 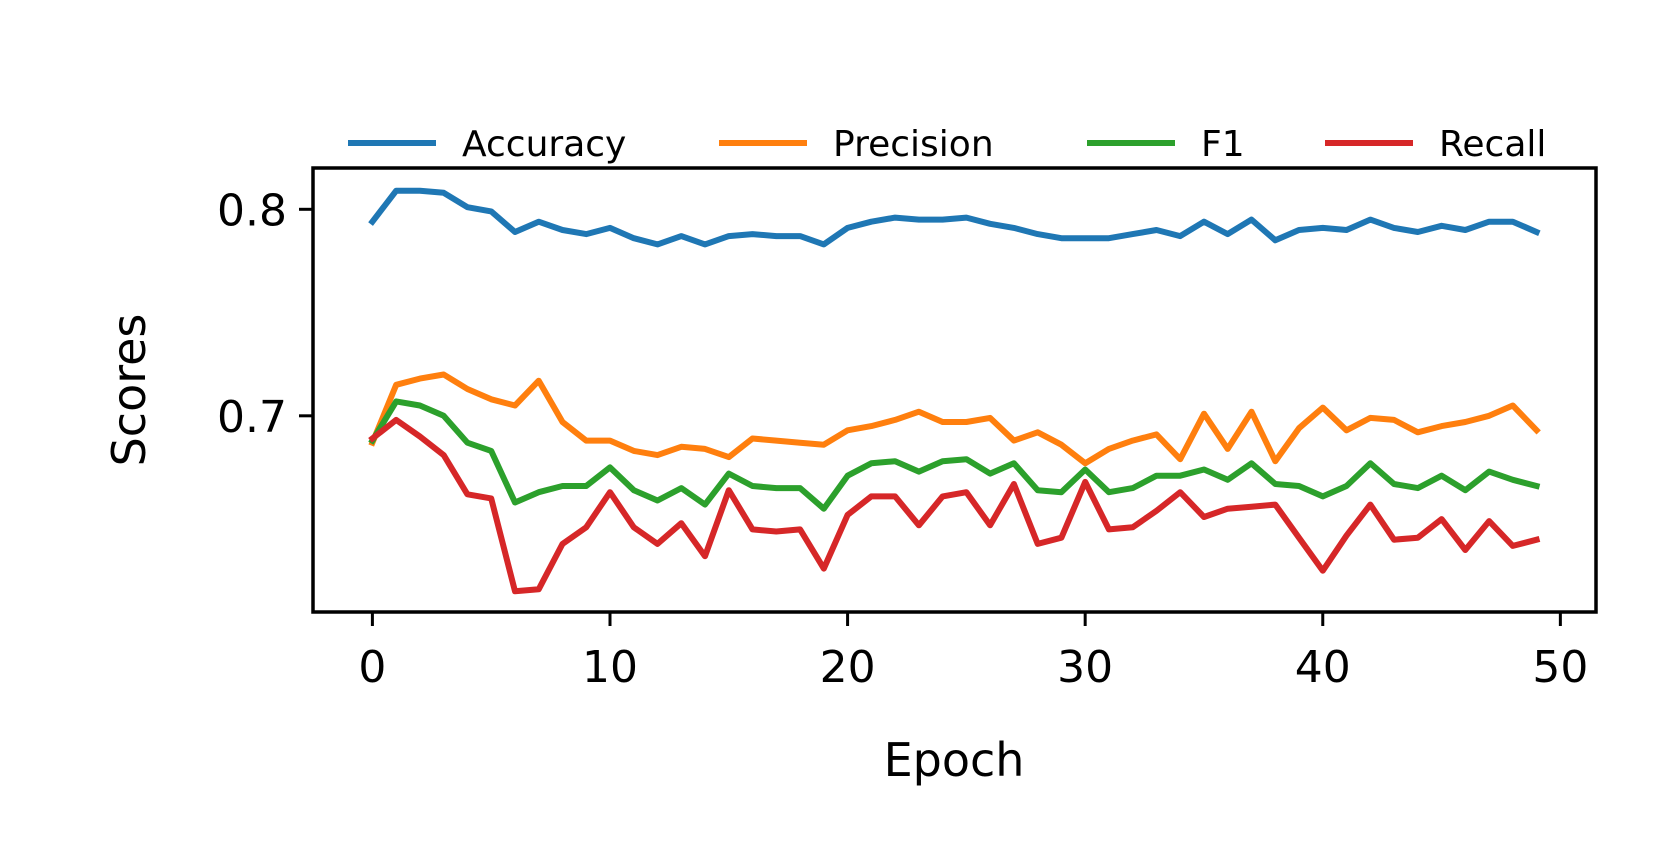 What do you see at coordinates (1085, 667) in the screenshot?
I see `x-tick-label: 30` at bounding box center [1085, 667].